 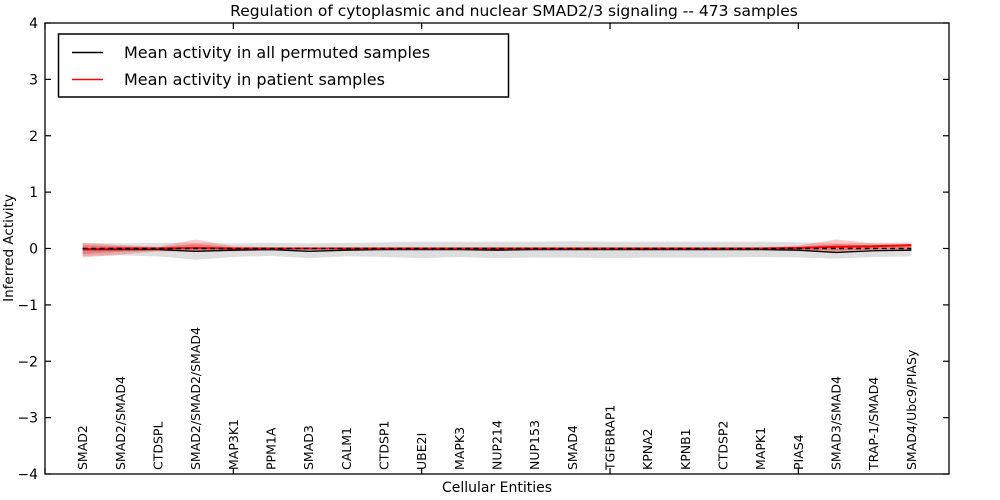 What do you see at coordinates (33, 193) in the screenshot?
I see `y-tick-label: 1` at bounding box center [33, 193].